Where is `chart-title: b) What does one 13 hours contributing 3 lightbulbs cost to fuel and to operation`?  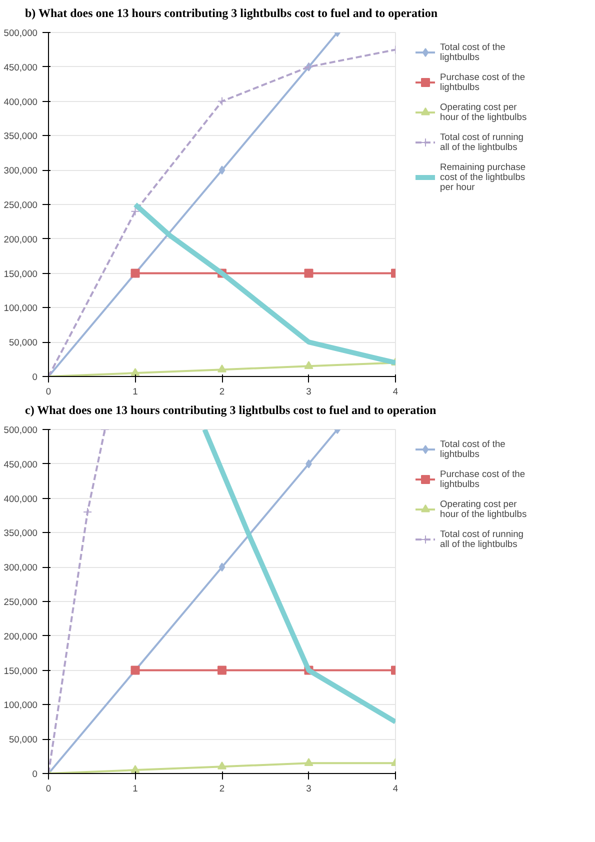 chart-title: b) What does one 13 hours contributing 3 lightbulbs cost to fuel and to operation is located at coordinates (231, 13).